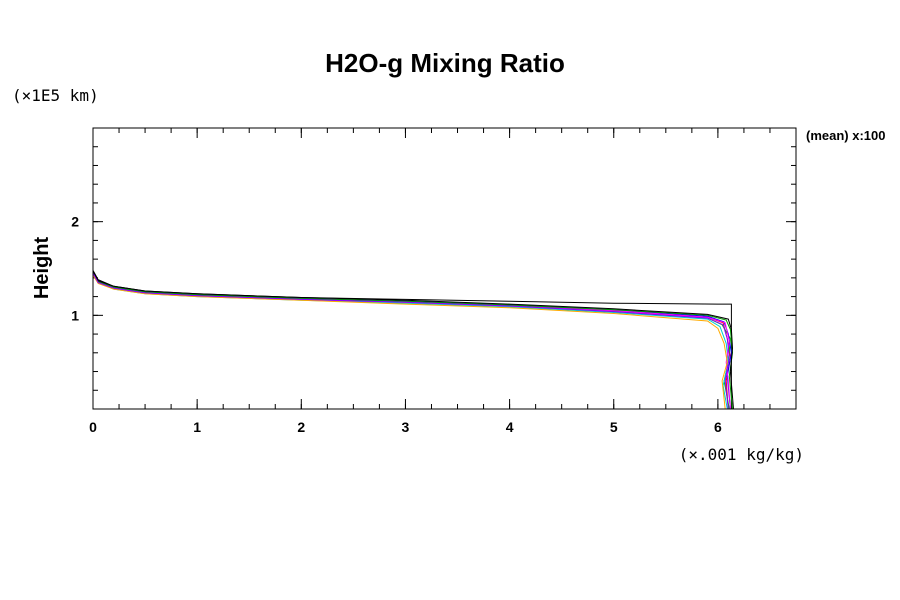 This screenshot has width=900, height=600. I want to click on side-note: (mean) x:100, so click(845, 135).